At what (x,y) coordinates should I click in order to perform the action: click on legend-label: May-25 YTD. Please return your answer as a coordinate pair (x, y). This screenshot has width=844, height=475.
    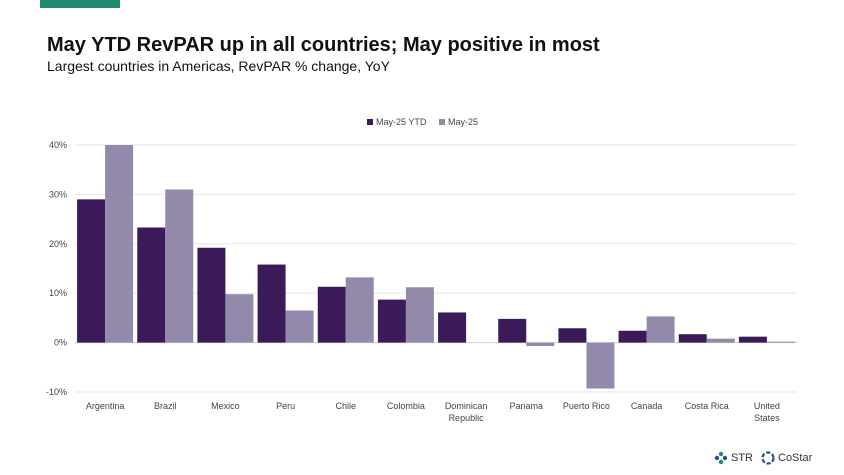
    Looking at the image, I should click on (401, 122).